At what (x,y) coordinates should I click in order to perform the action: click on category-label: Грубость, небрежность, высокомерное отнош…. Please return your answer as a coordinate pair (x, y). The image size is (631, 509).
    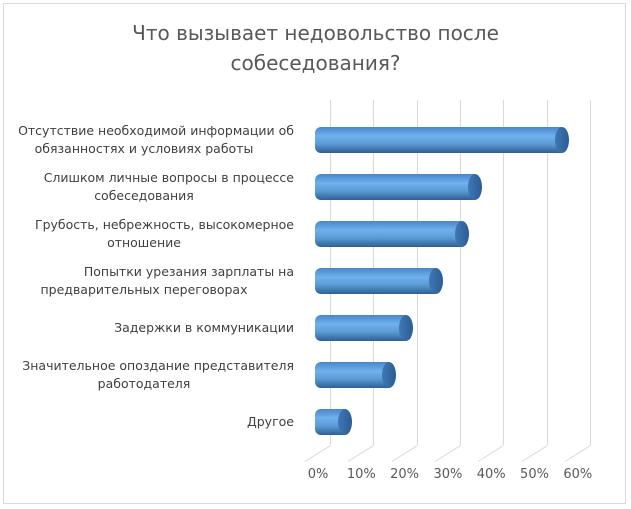
    Looking at the image, I should click on (147, 234).